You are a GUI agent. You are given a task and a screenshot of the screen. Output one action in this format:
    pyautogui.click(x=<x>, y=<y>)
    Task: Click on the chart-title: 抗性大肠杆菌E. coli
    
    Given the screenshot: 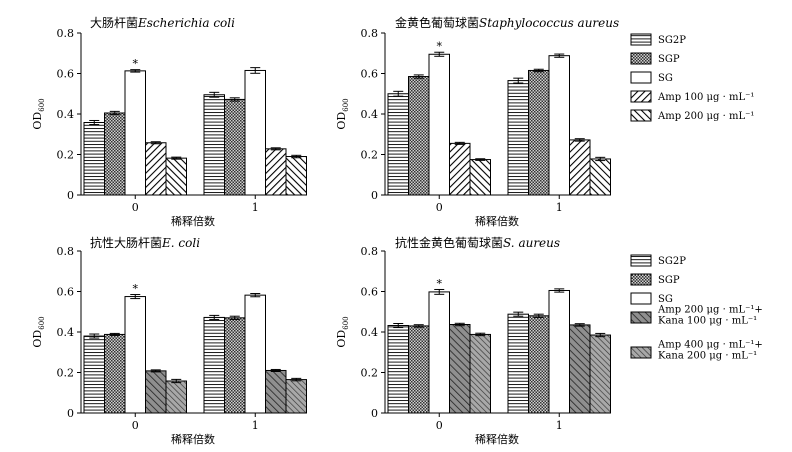 What is the action you would take?
    pyautogui.click(x=145, y=242)
    